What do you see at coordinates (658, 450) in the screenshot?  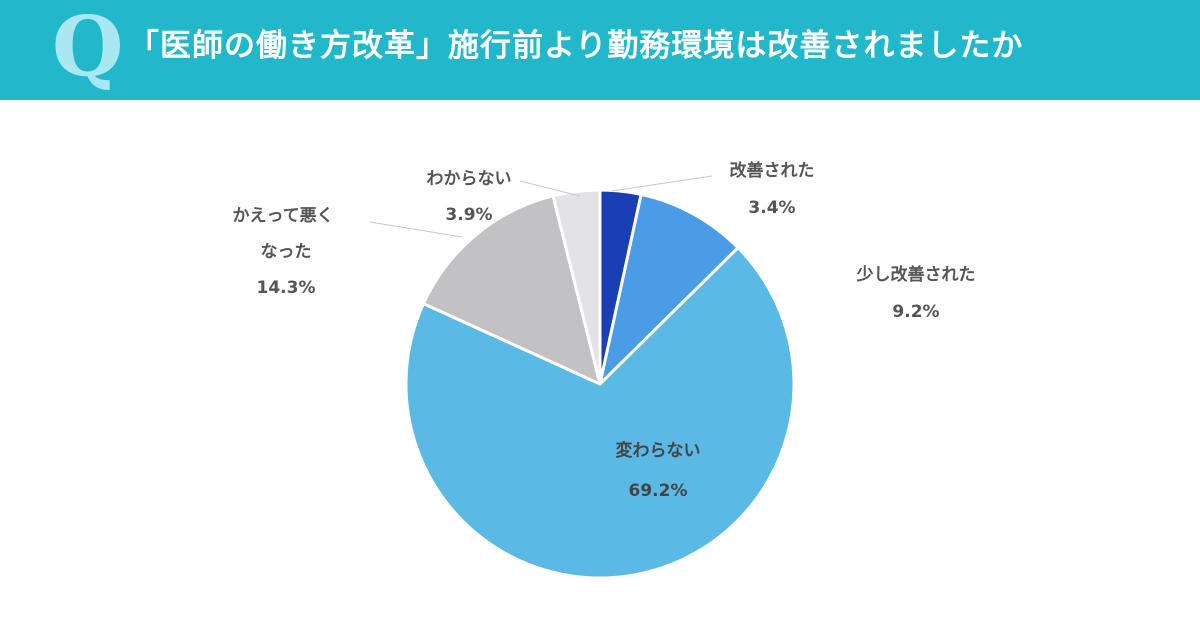 I see `slice-label-kawaranai: 変わらない` at bounding box center [658, 450].